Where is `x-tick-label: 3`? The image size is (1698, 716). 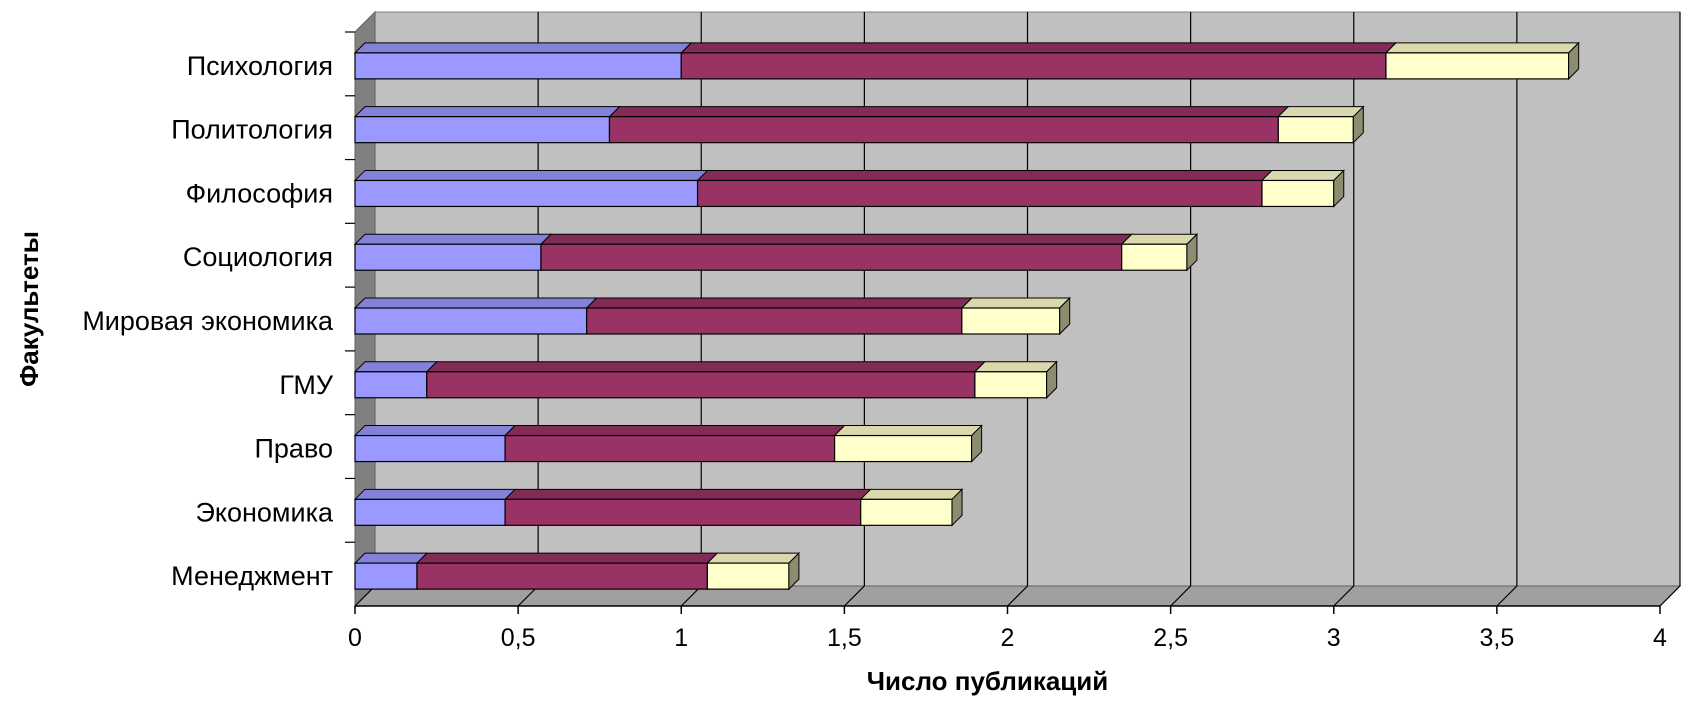 x-tick-label: 3 is located at coordinates (1334, 638).